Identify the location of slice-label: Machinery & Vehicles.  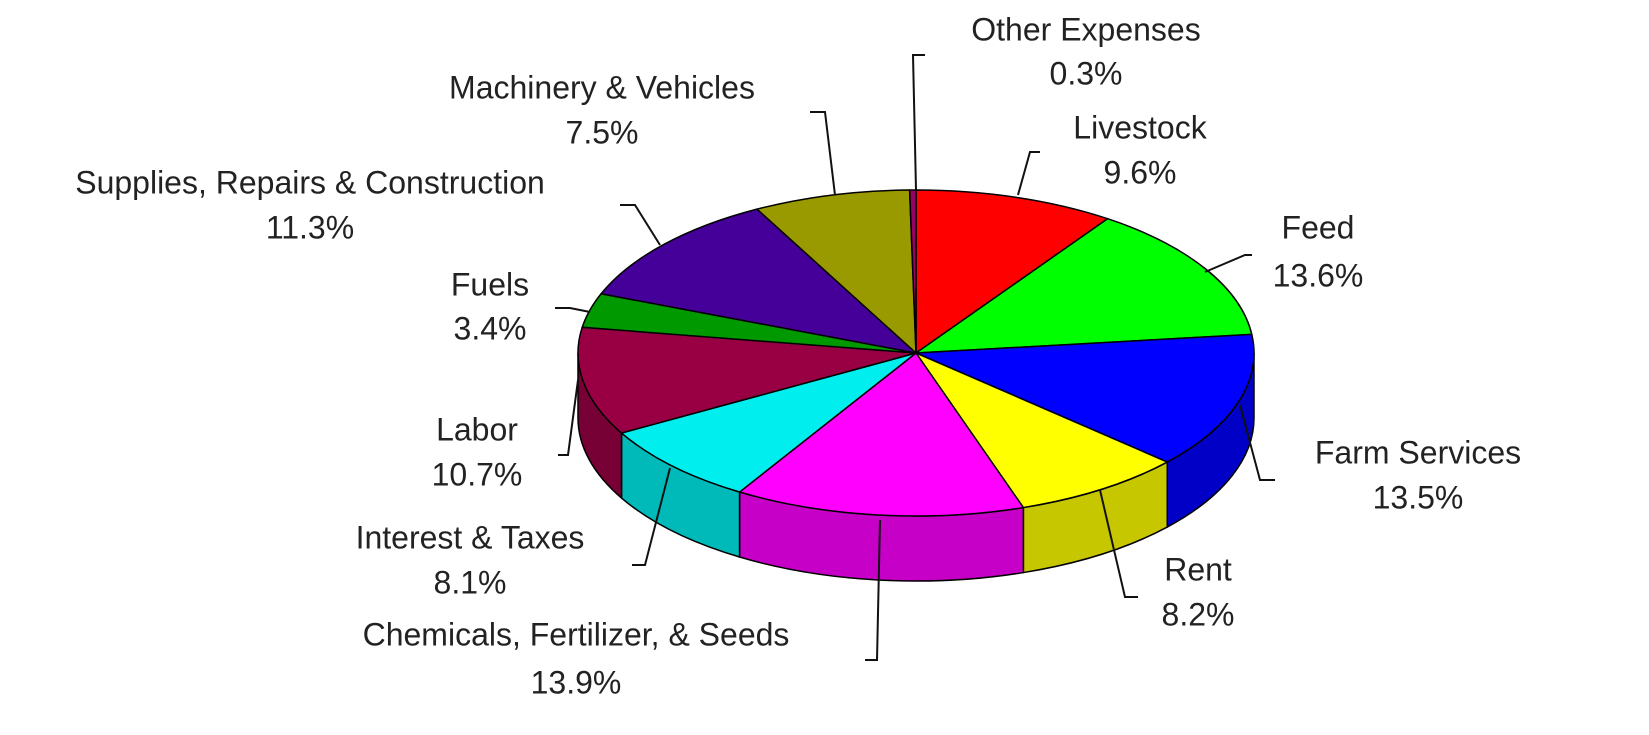
(602, 87).